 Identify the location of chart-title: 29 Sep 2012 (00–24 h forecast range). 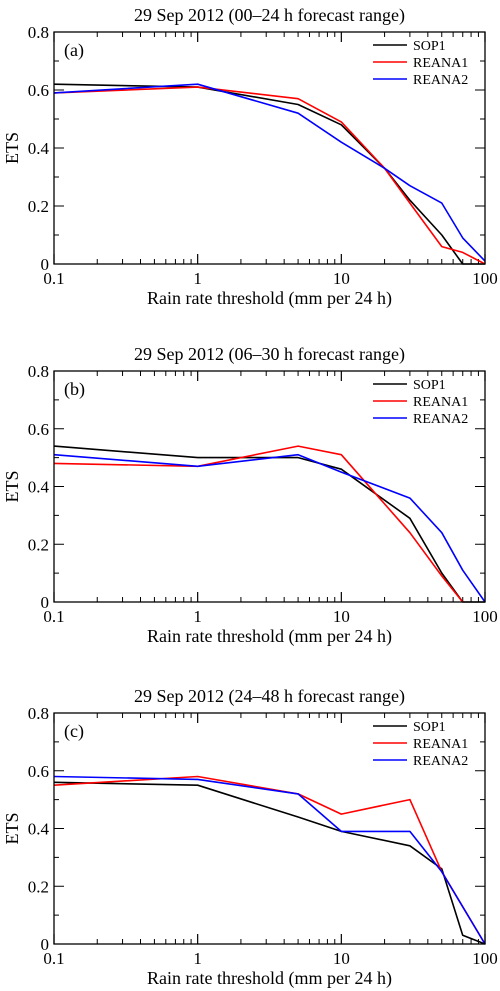
(269, 15).